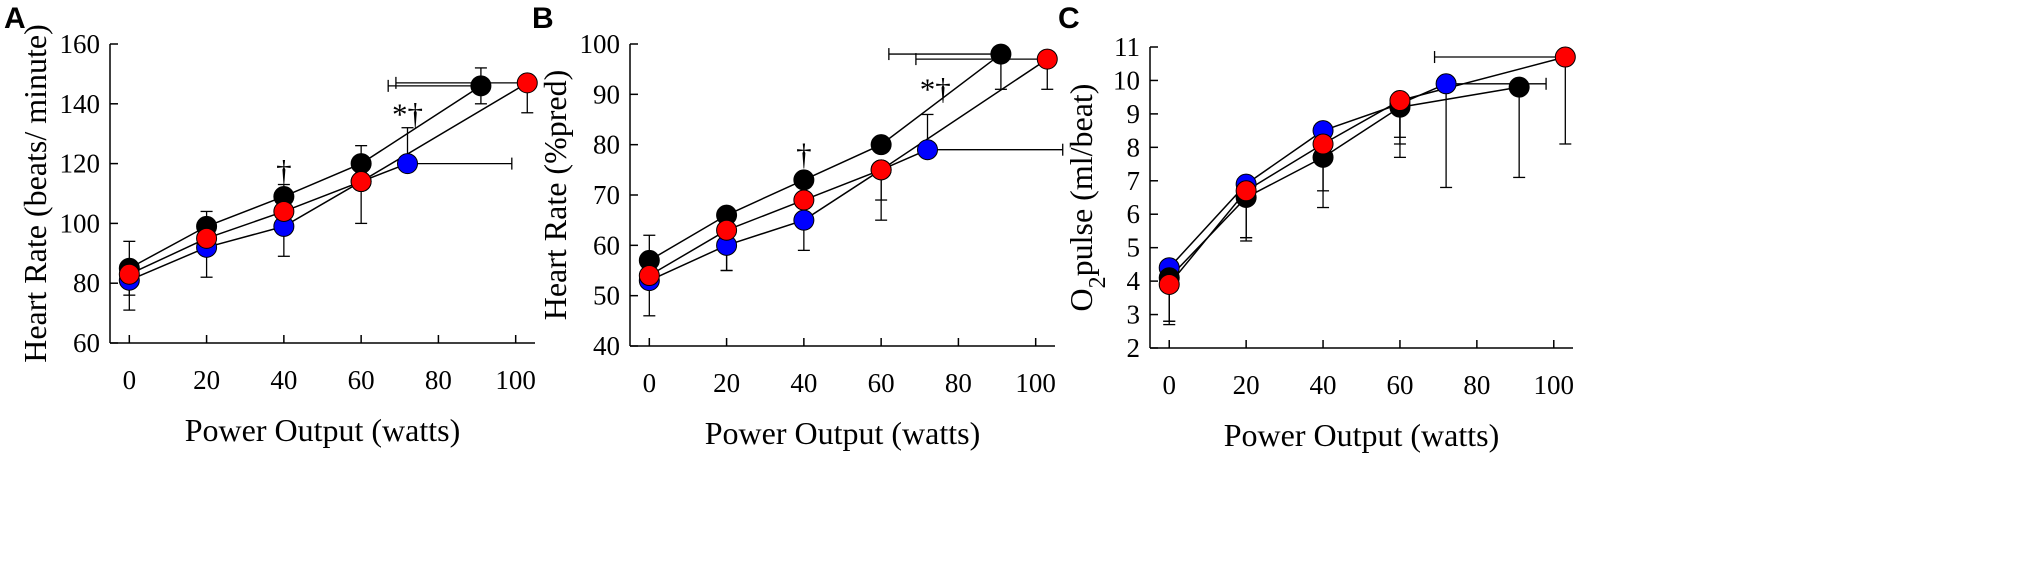  What do you see at coordinates (35, 193) in the screenshot?
I see `y-axis-title: Heart Rate (beats/ minute)` at bounding box center [35, 193].